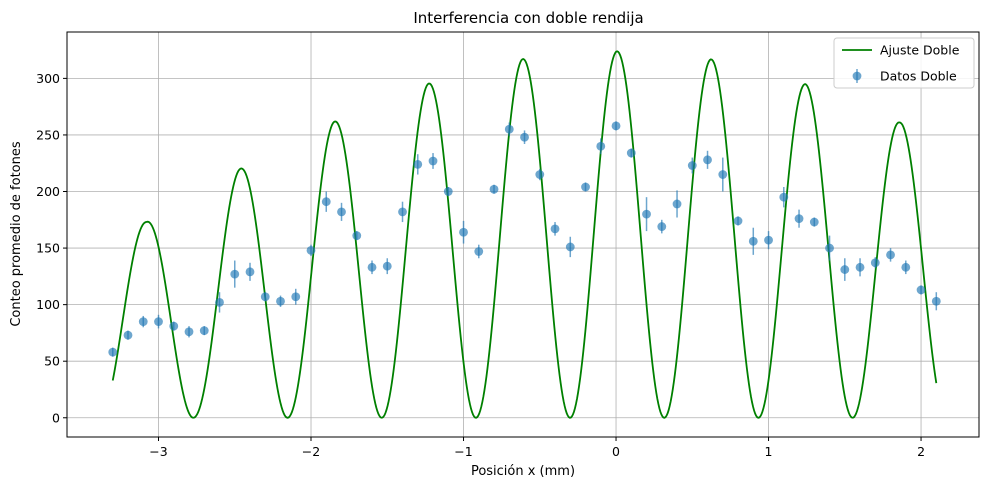 The height and width of the screenshot is (490, 989). What do you see at coordinates (528, 18) in the screenshot?
I see `chart-title: Interferencia con doble rendija` at bounding box center [528, 18].